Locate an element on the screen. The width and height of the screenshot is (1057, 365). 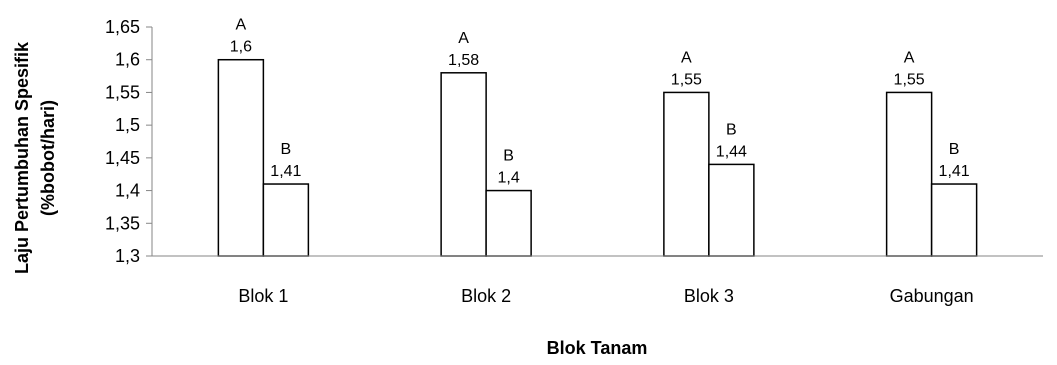
data-label-value: 1,4 is located at coordinates (509, 178).